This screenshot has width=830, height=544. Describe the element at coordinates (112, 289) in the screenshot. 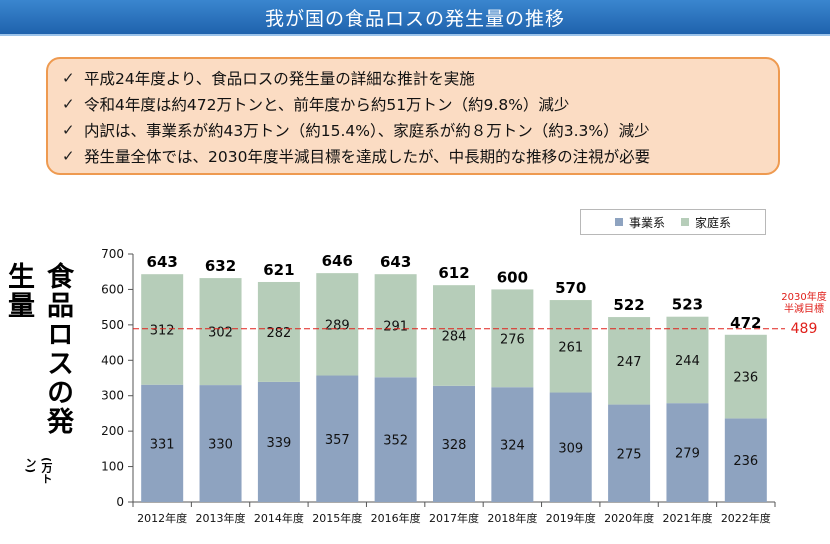

I see `y-tick-label: 600` at that location.